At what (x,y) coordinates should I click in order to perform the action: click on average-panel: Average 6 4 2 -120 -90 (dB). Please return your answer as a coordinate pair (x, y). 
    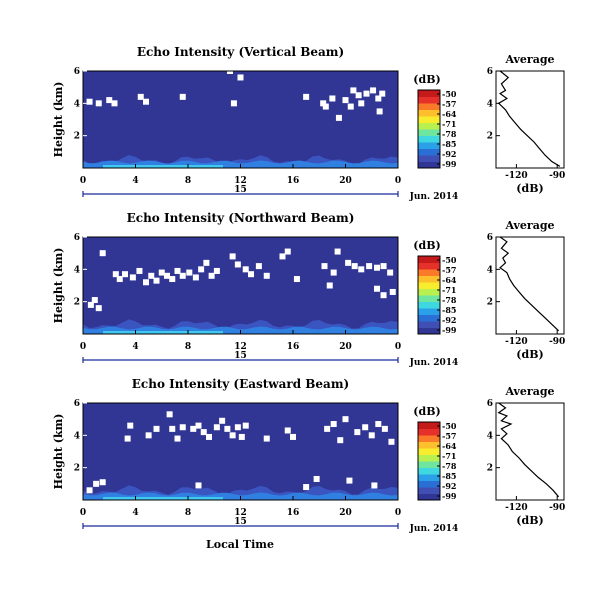
    Looking at the image, I should click on (526, 290).